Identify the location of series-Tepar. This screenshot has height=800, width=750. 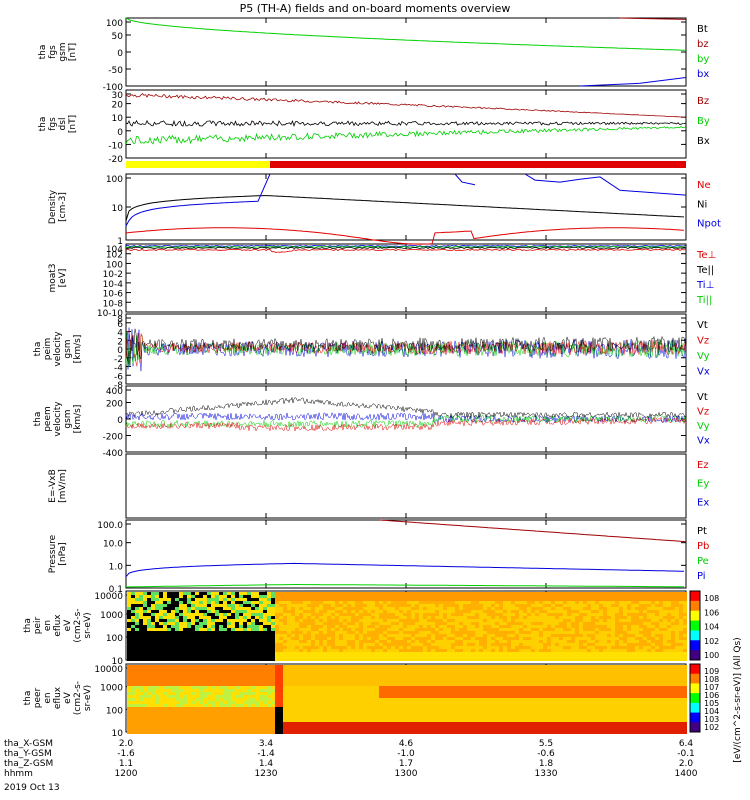
(406, 248).